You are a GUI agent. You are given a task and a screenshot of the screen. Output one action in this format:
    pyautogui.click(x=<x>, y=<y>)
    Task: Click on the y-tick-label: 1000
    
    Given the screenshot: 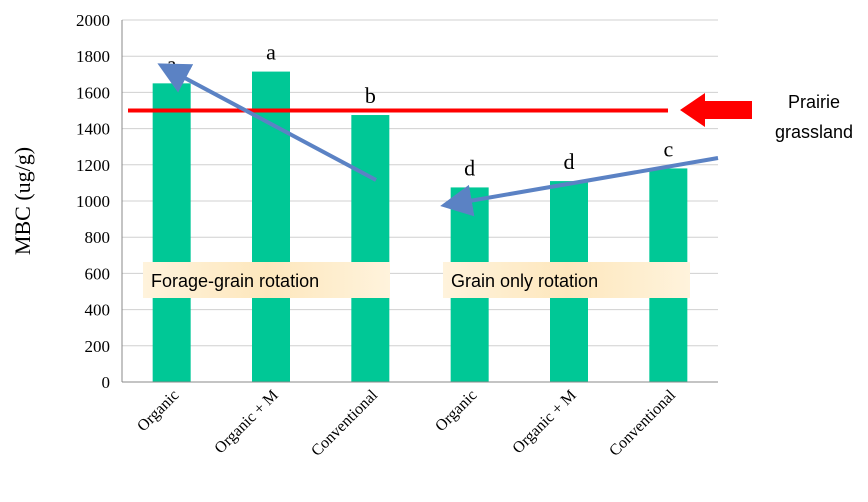 What is the action you would take?
    pyautogui.click(x=93, y=201)
    